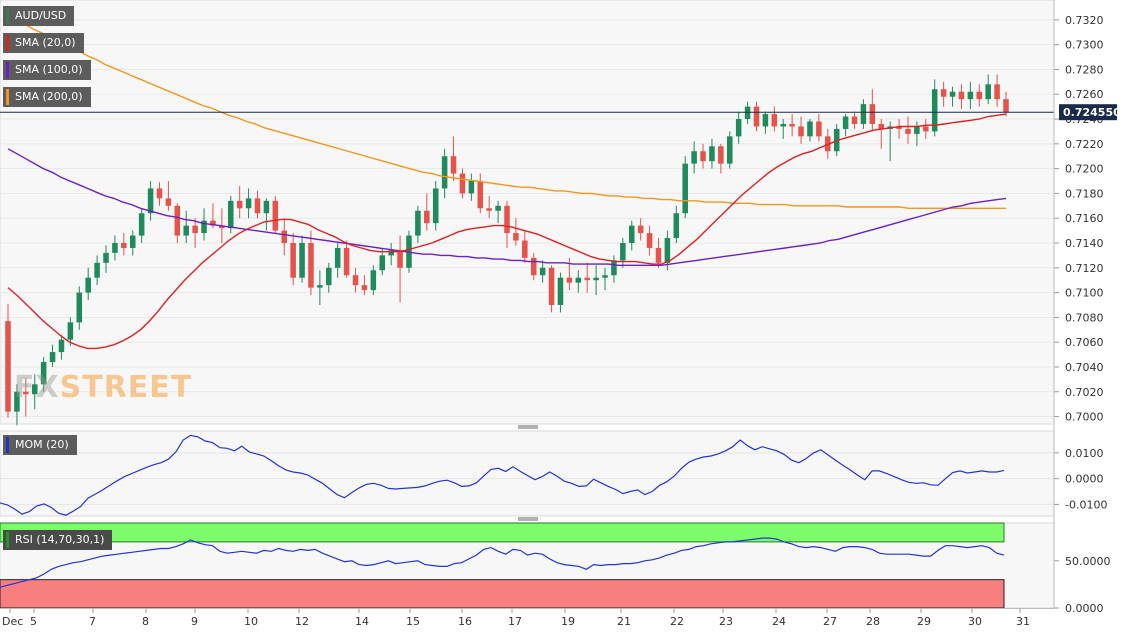  I want to click on price-tick-label: 0.7060, so click(1084, 342).